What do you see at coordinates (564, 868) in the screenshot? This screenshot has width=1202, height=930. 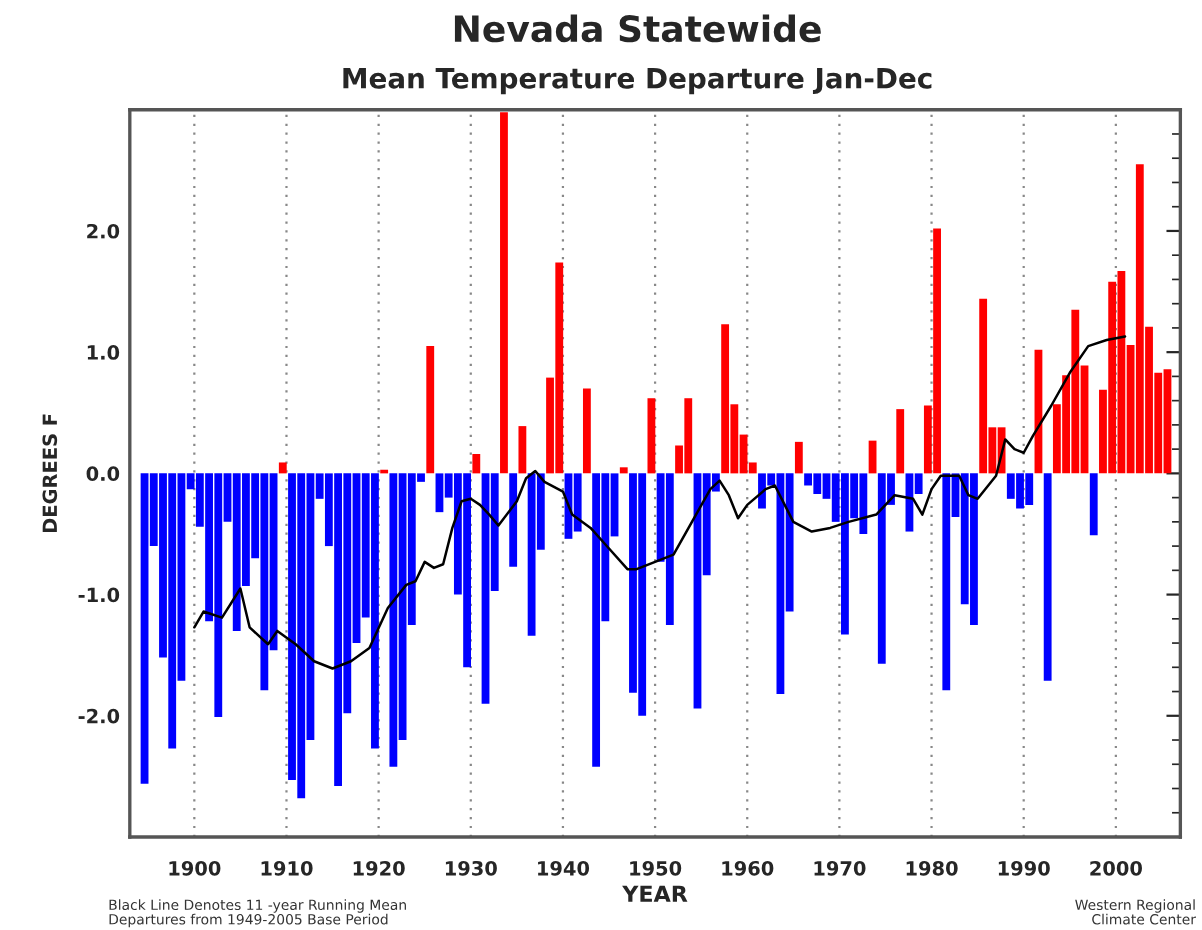 I see `x-tick-label: 1940` at bounding box center [564, 868].